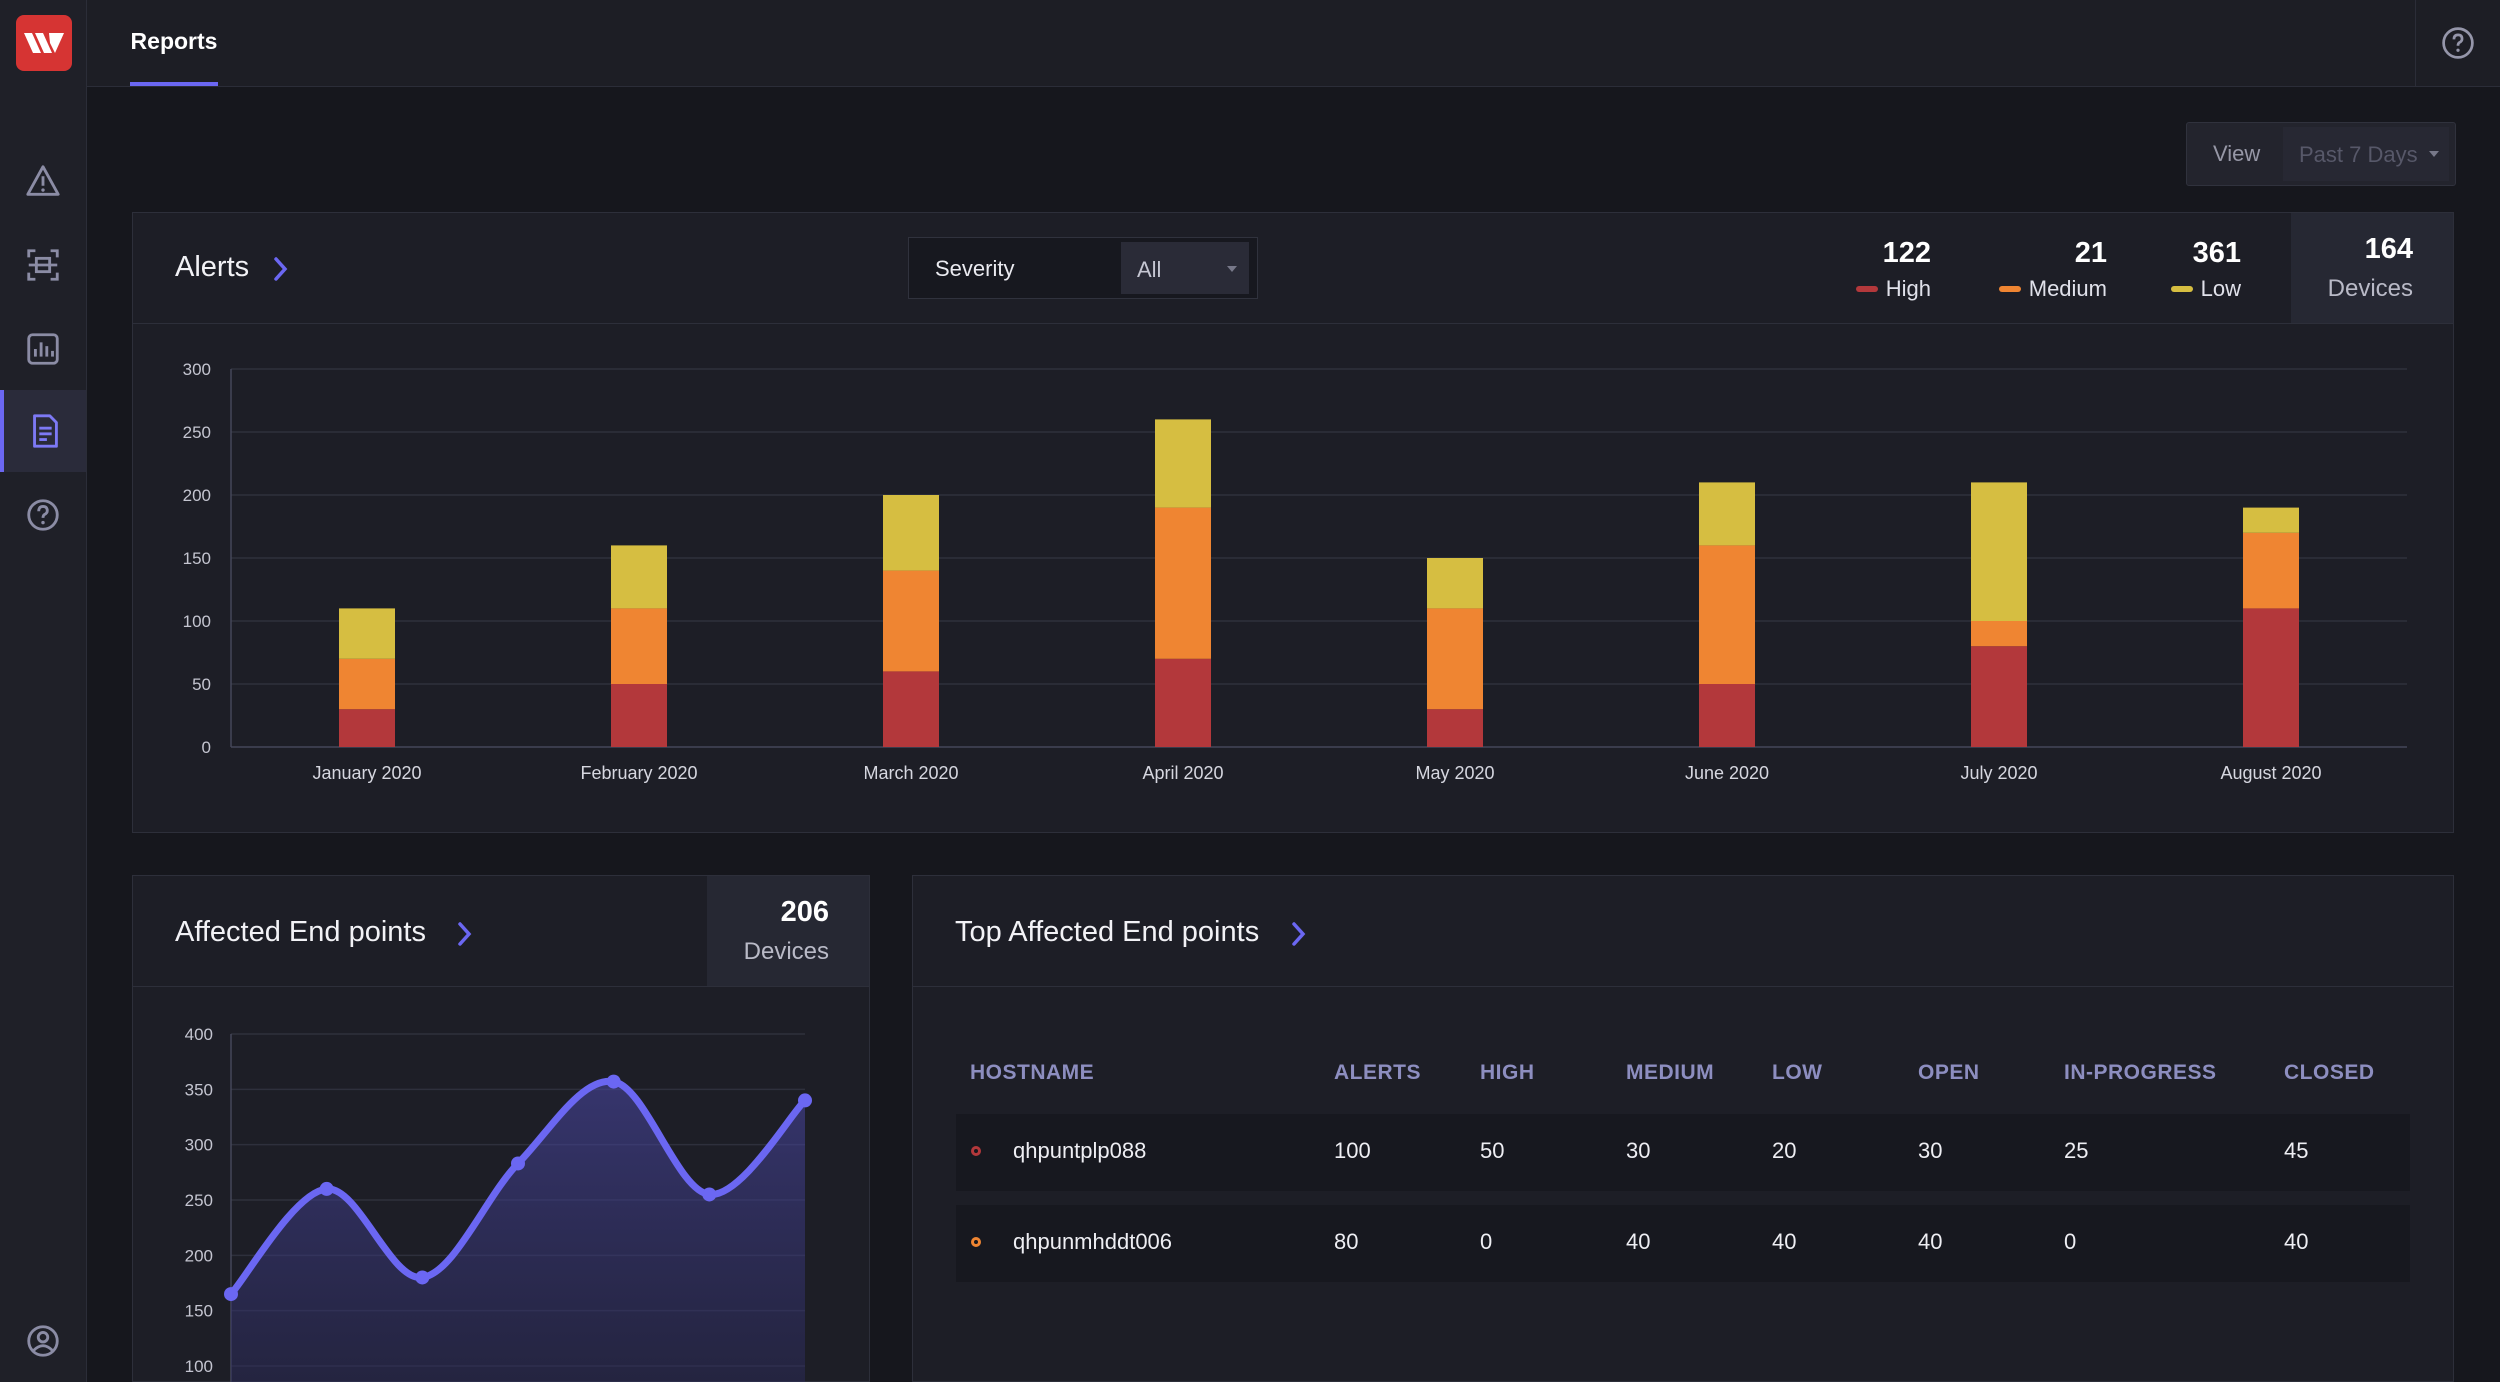 This screenshot has height=1382, width=2500. Describe the element at coordinates (1232, 269) in the screenshot. I see `chevron-down-icon` at that location.